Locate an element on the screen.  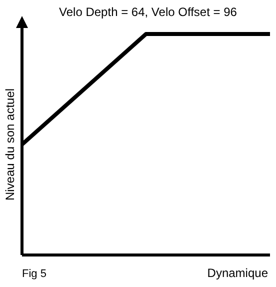
caption: Fig 5 is located at coordinates (34, 274).